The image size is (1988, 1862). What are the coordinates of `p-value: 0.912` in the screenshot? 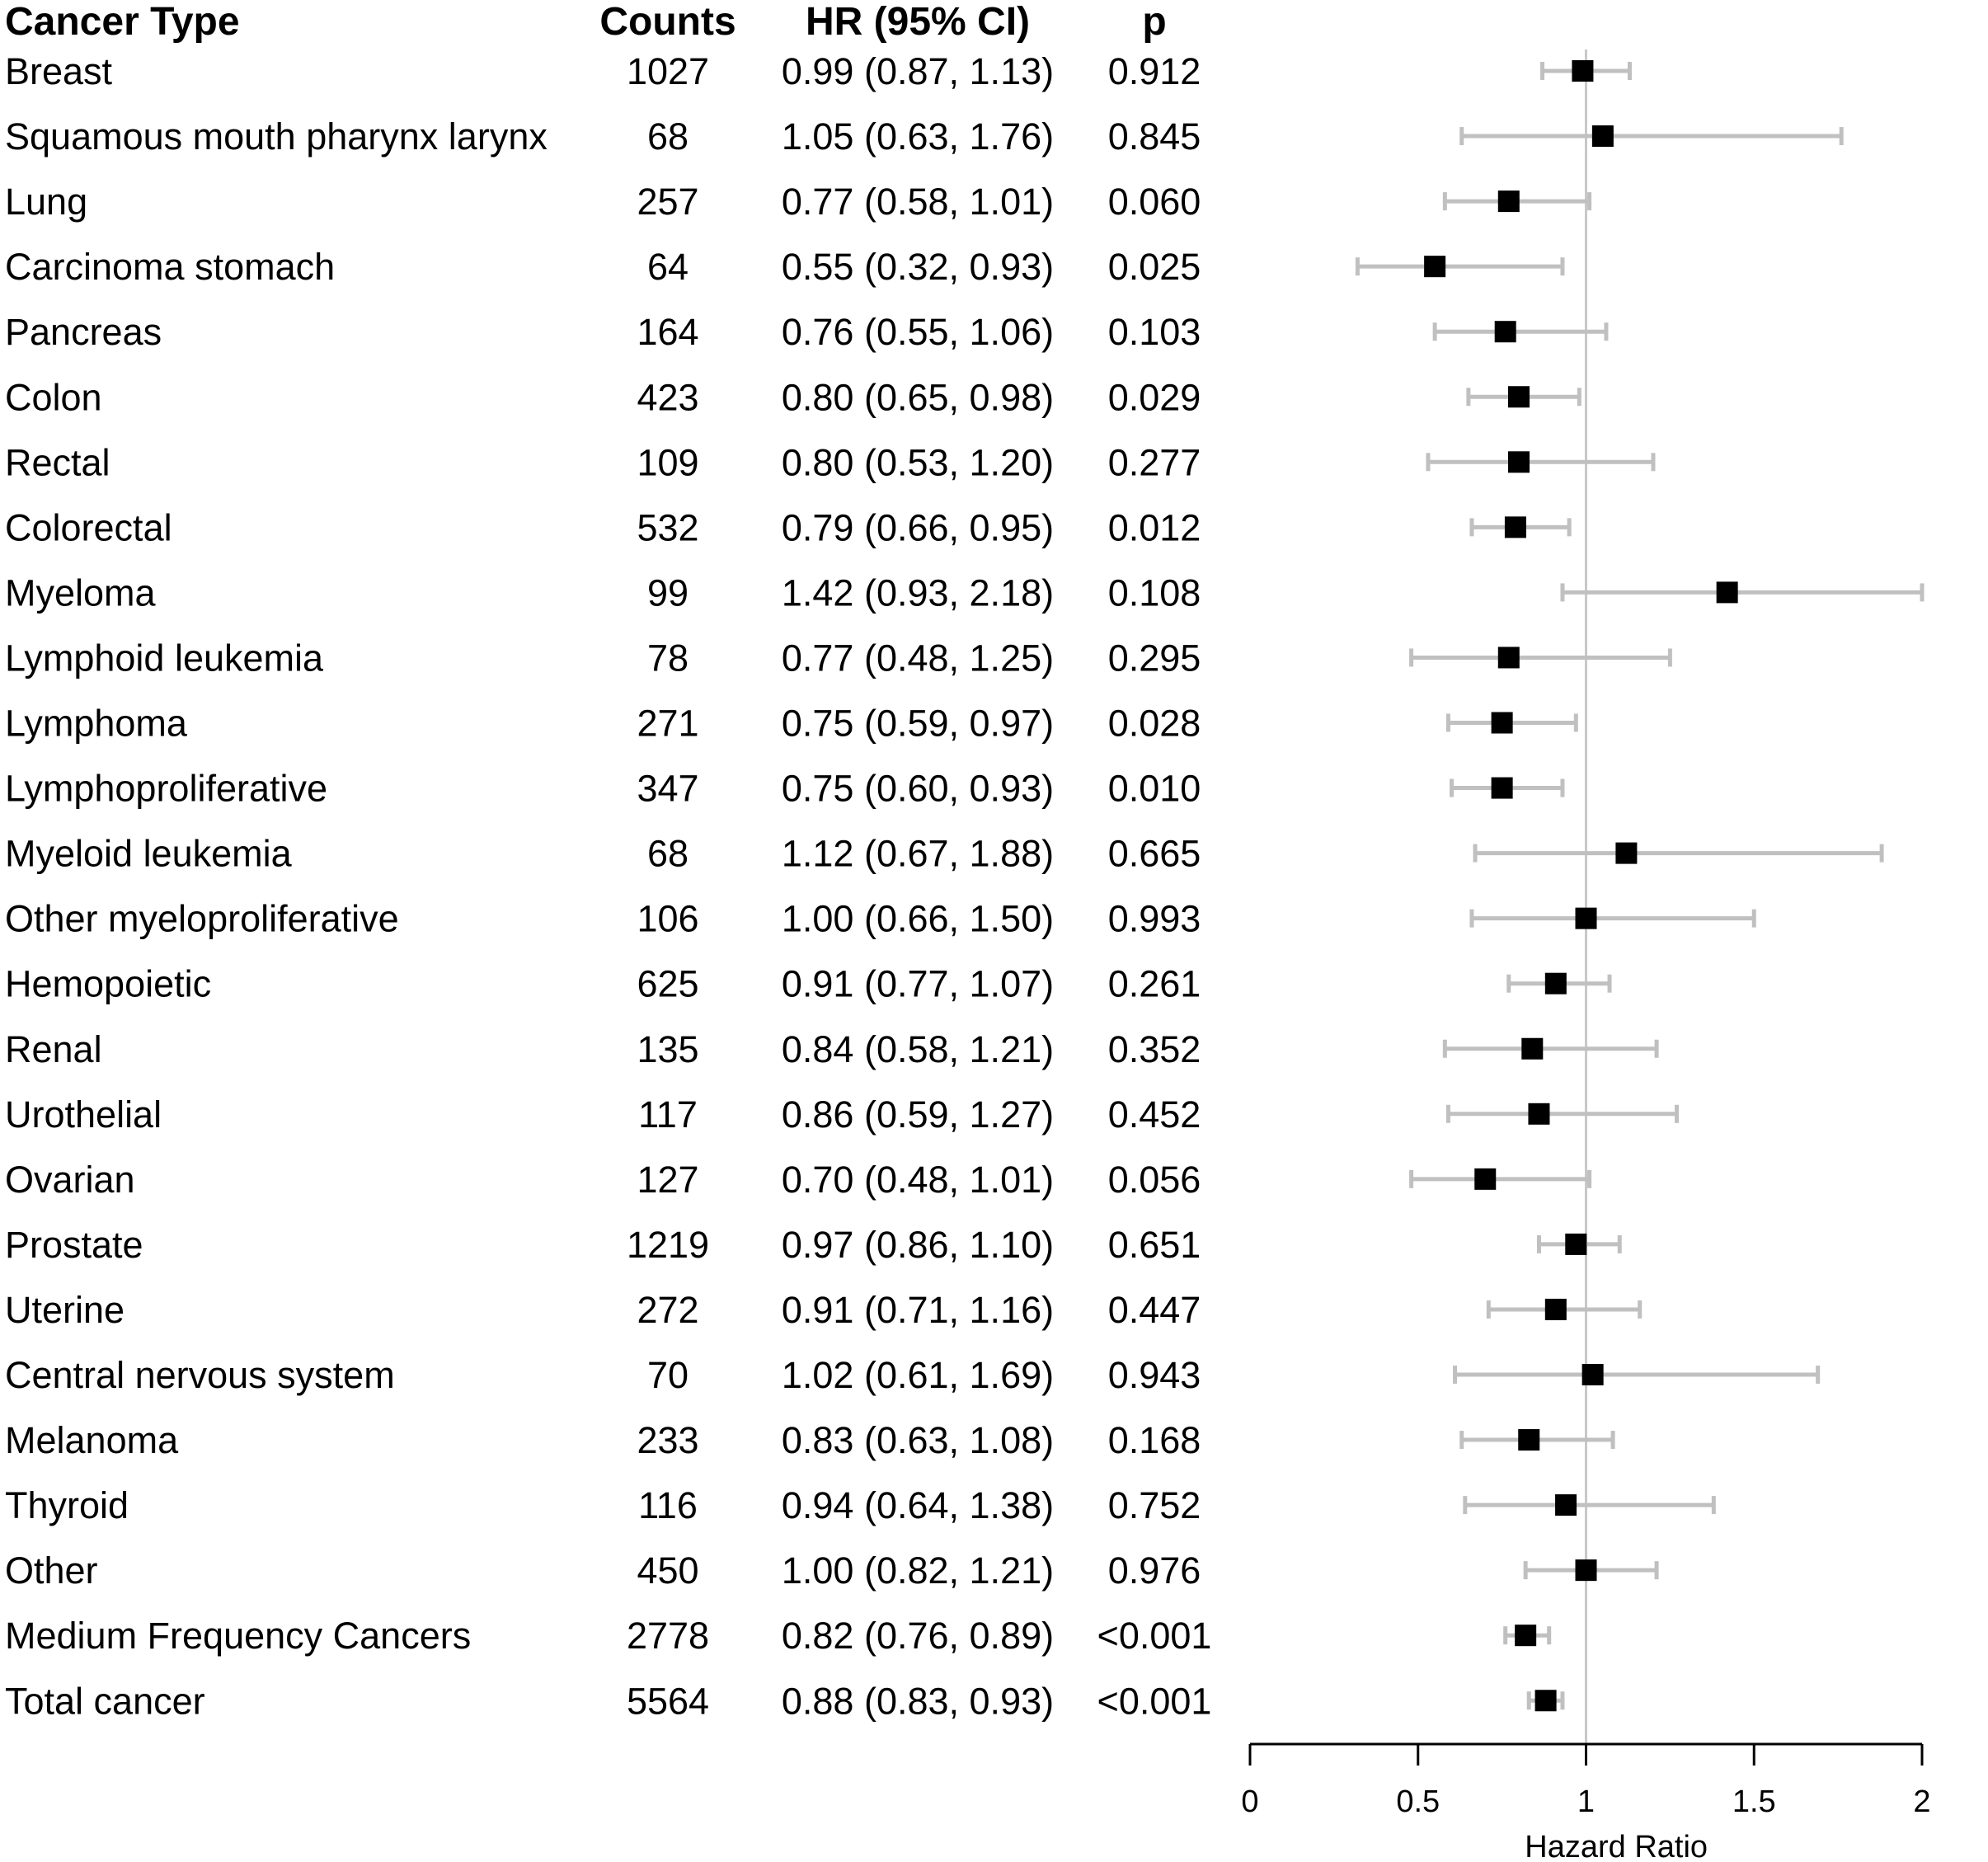 It's located at (1154, 71).